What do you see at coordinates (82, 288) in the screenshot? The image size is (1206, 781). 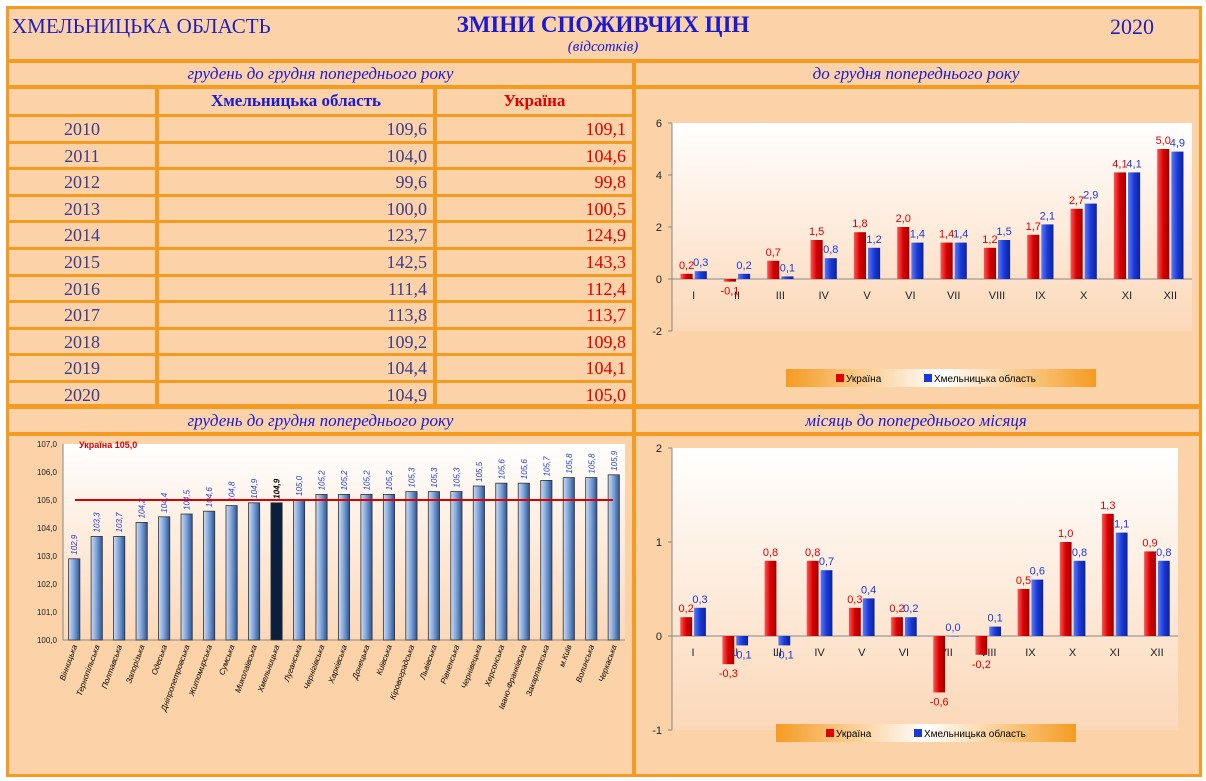 I see `table-cell-year: 2016` at bounding box center [82, 288].